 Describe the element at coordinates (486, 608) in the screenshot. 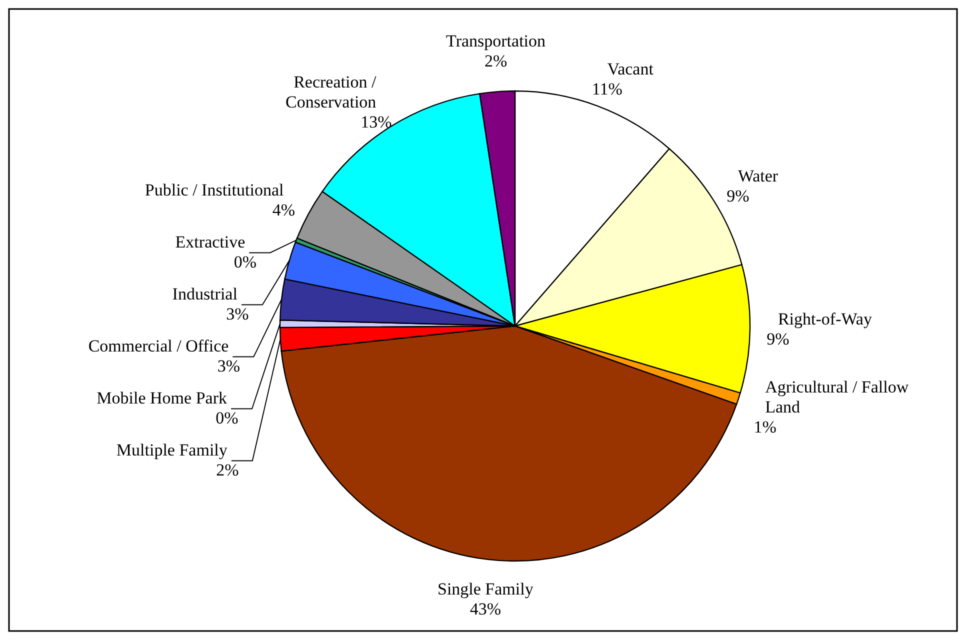

I see `data-label: 43%` at that location.